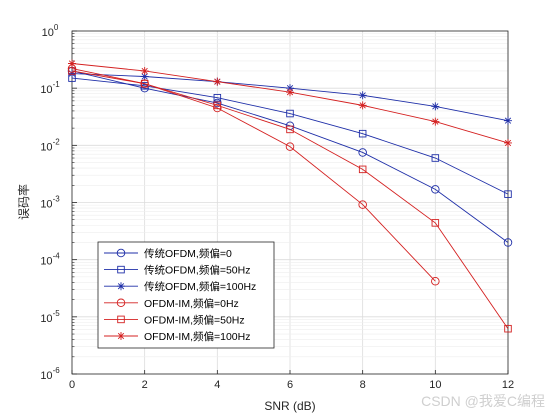 Image resolution: width=553 pixels, height=417 pixels. Describe the element at coordinates (188, 253) in the screenshot. I see `legend-label: 传统OFDM,频偏=0` at that location.